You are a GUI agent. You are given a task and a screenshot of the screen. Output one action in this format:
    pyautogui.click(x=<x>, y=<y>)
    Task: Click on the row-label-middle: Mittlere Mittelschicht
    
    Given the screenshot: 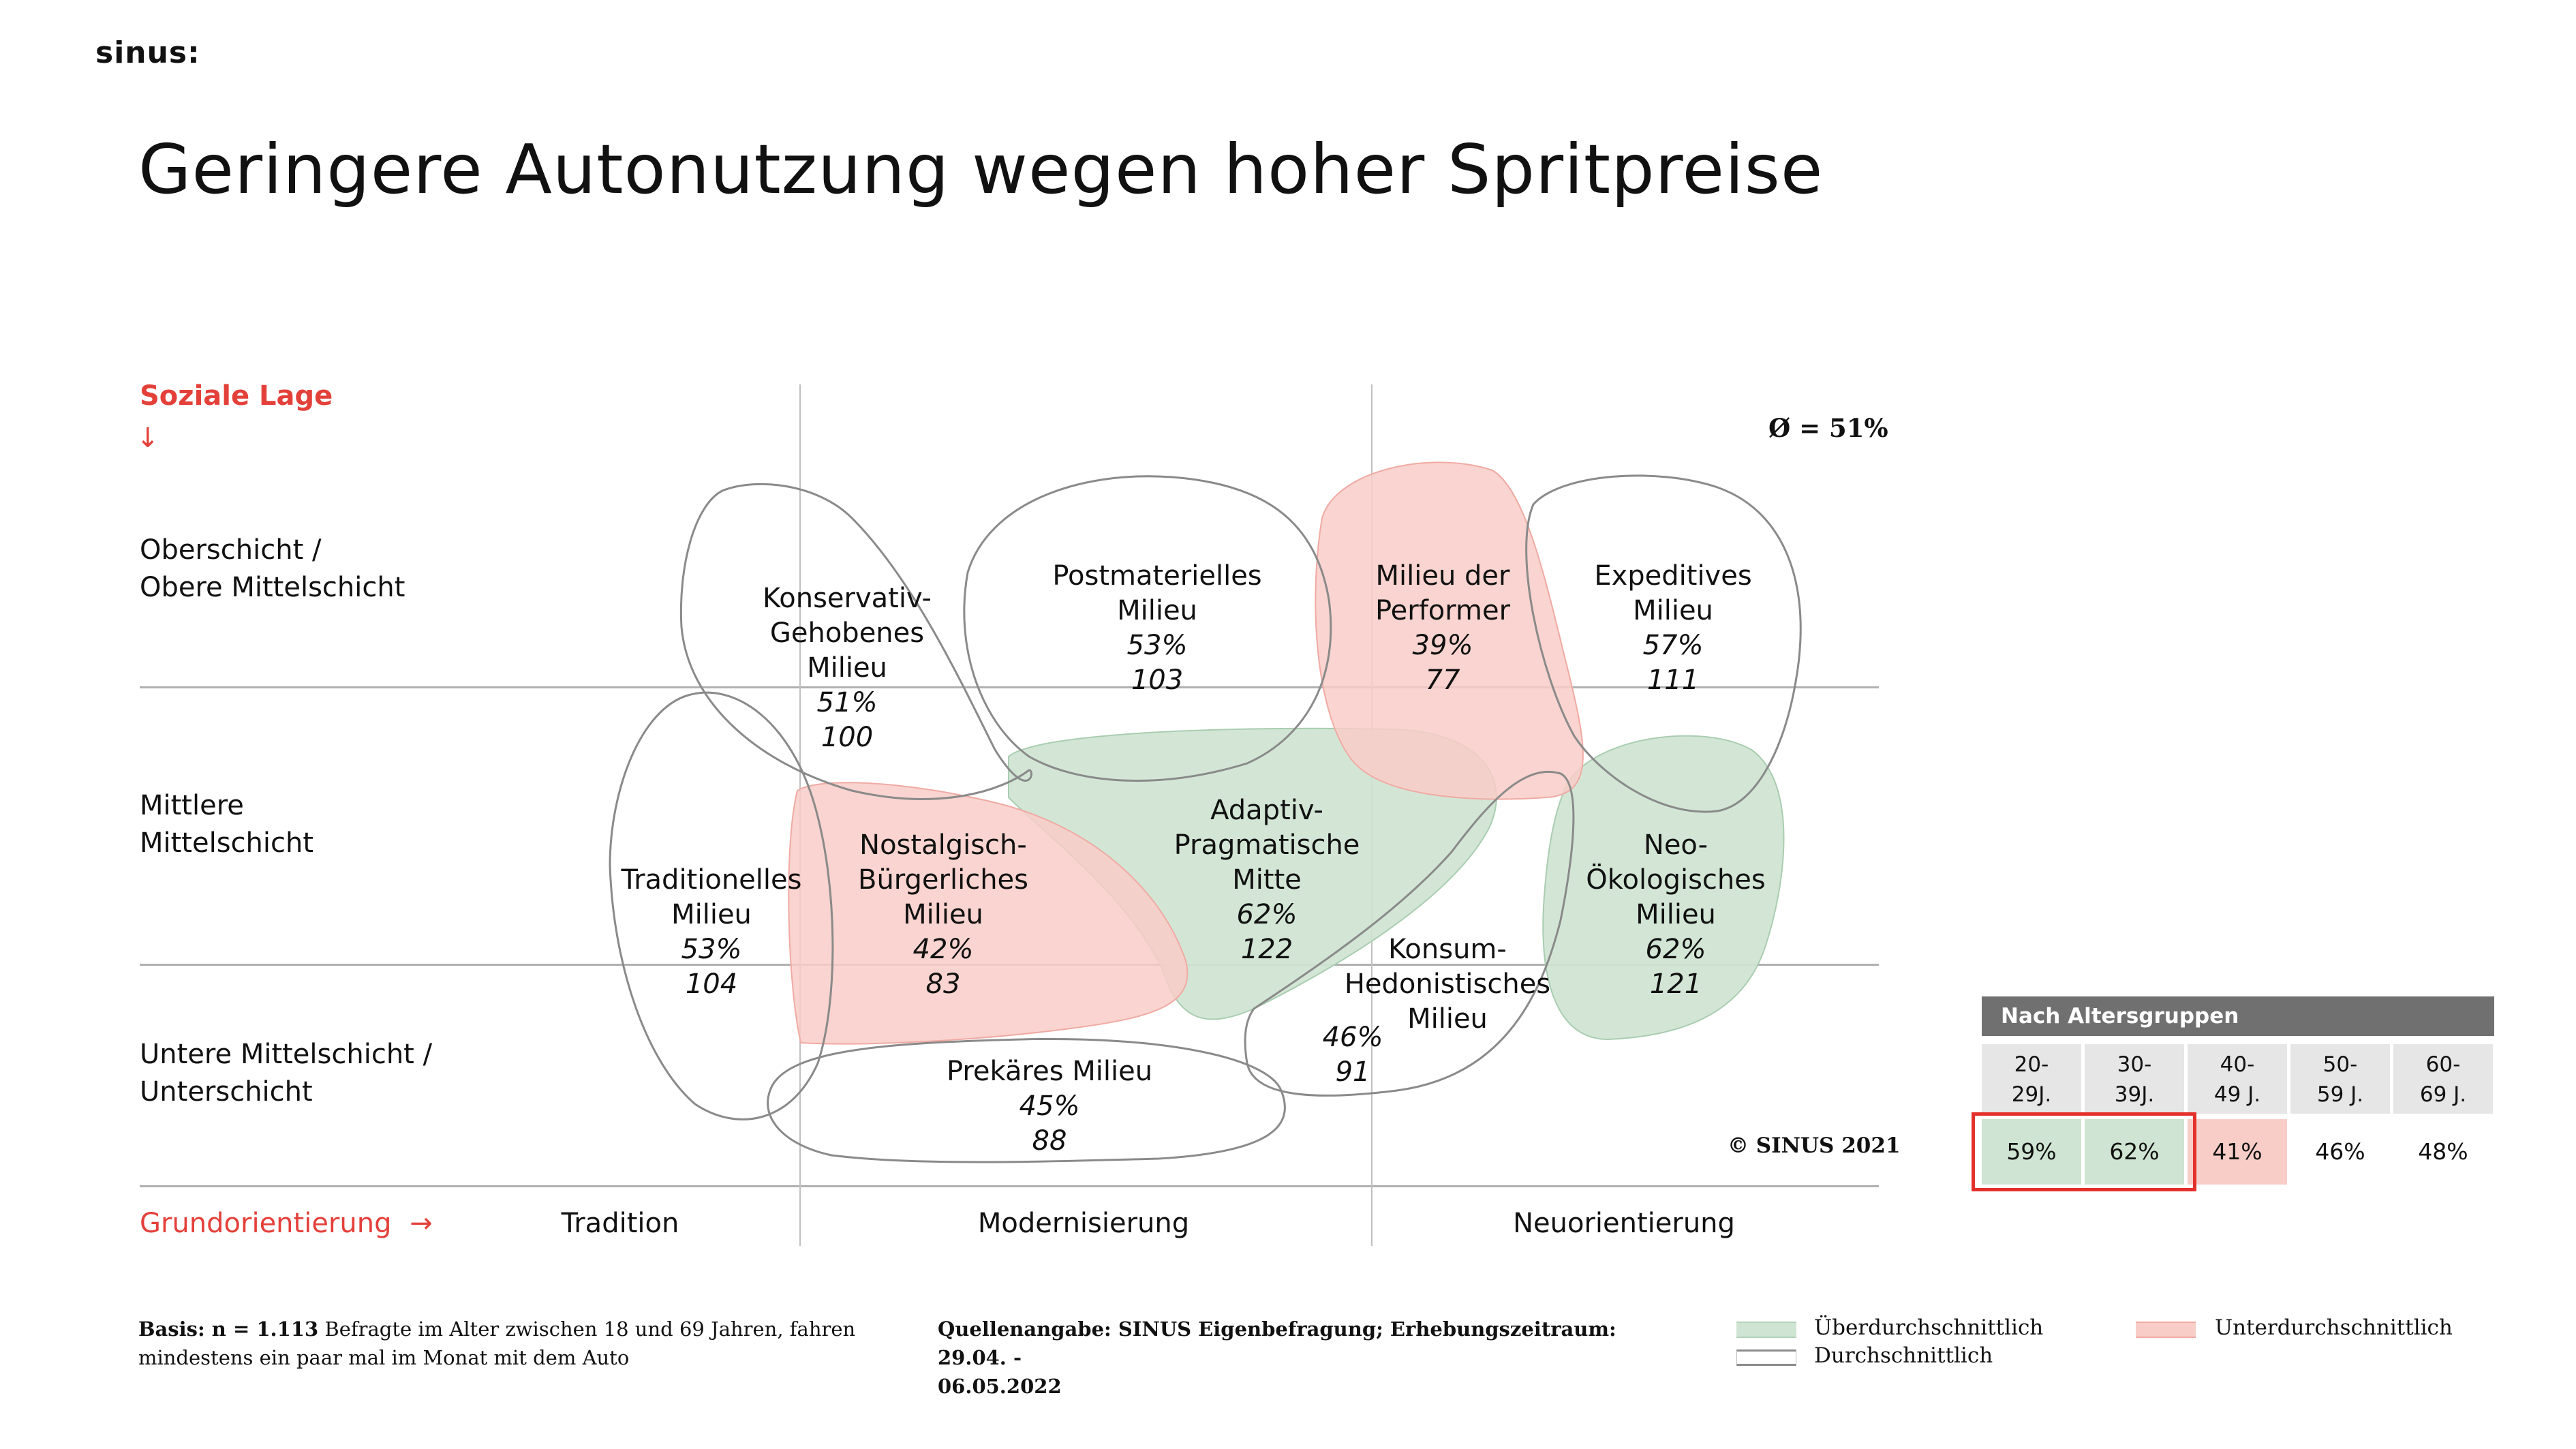 What is the action you would take?
    pyautogui.click(x=226, y=824)
    